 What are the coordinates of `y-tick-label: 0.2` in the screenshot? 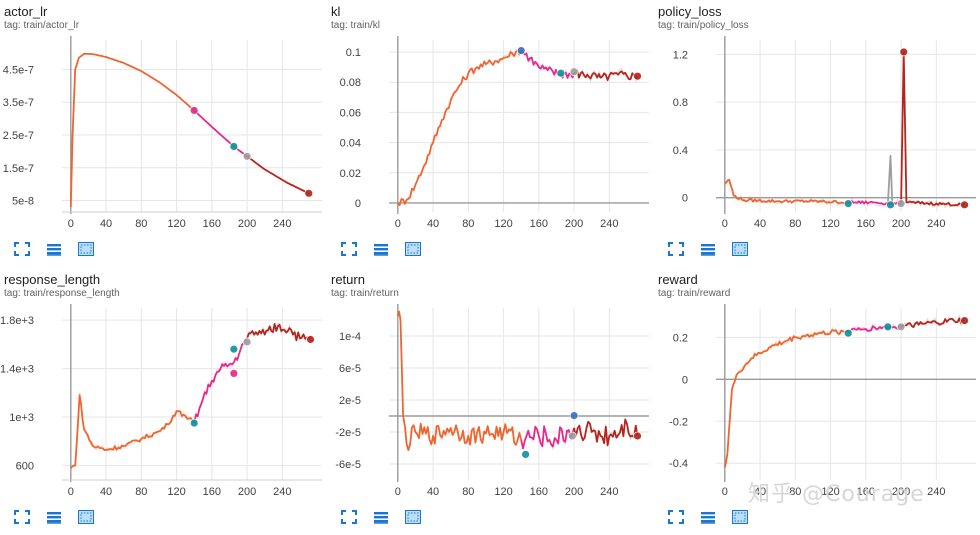 It's located at (680, 338).